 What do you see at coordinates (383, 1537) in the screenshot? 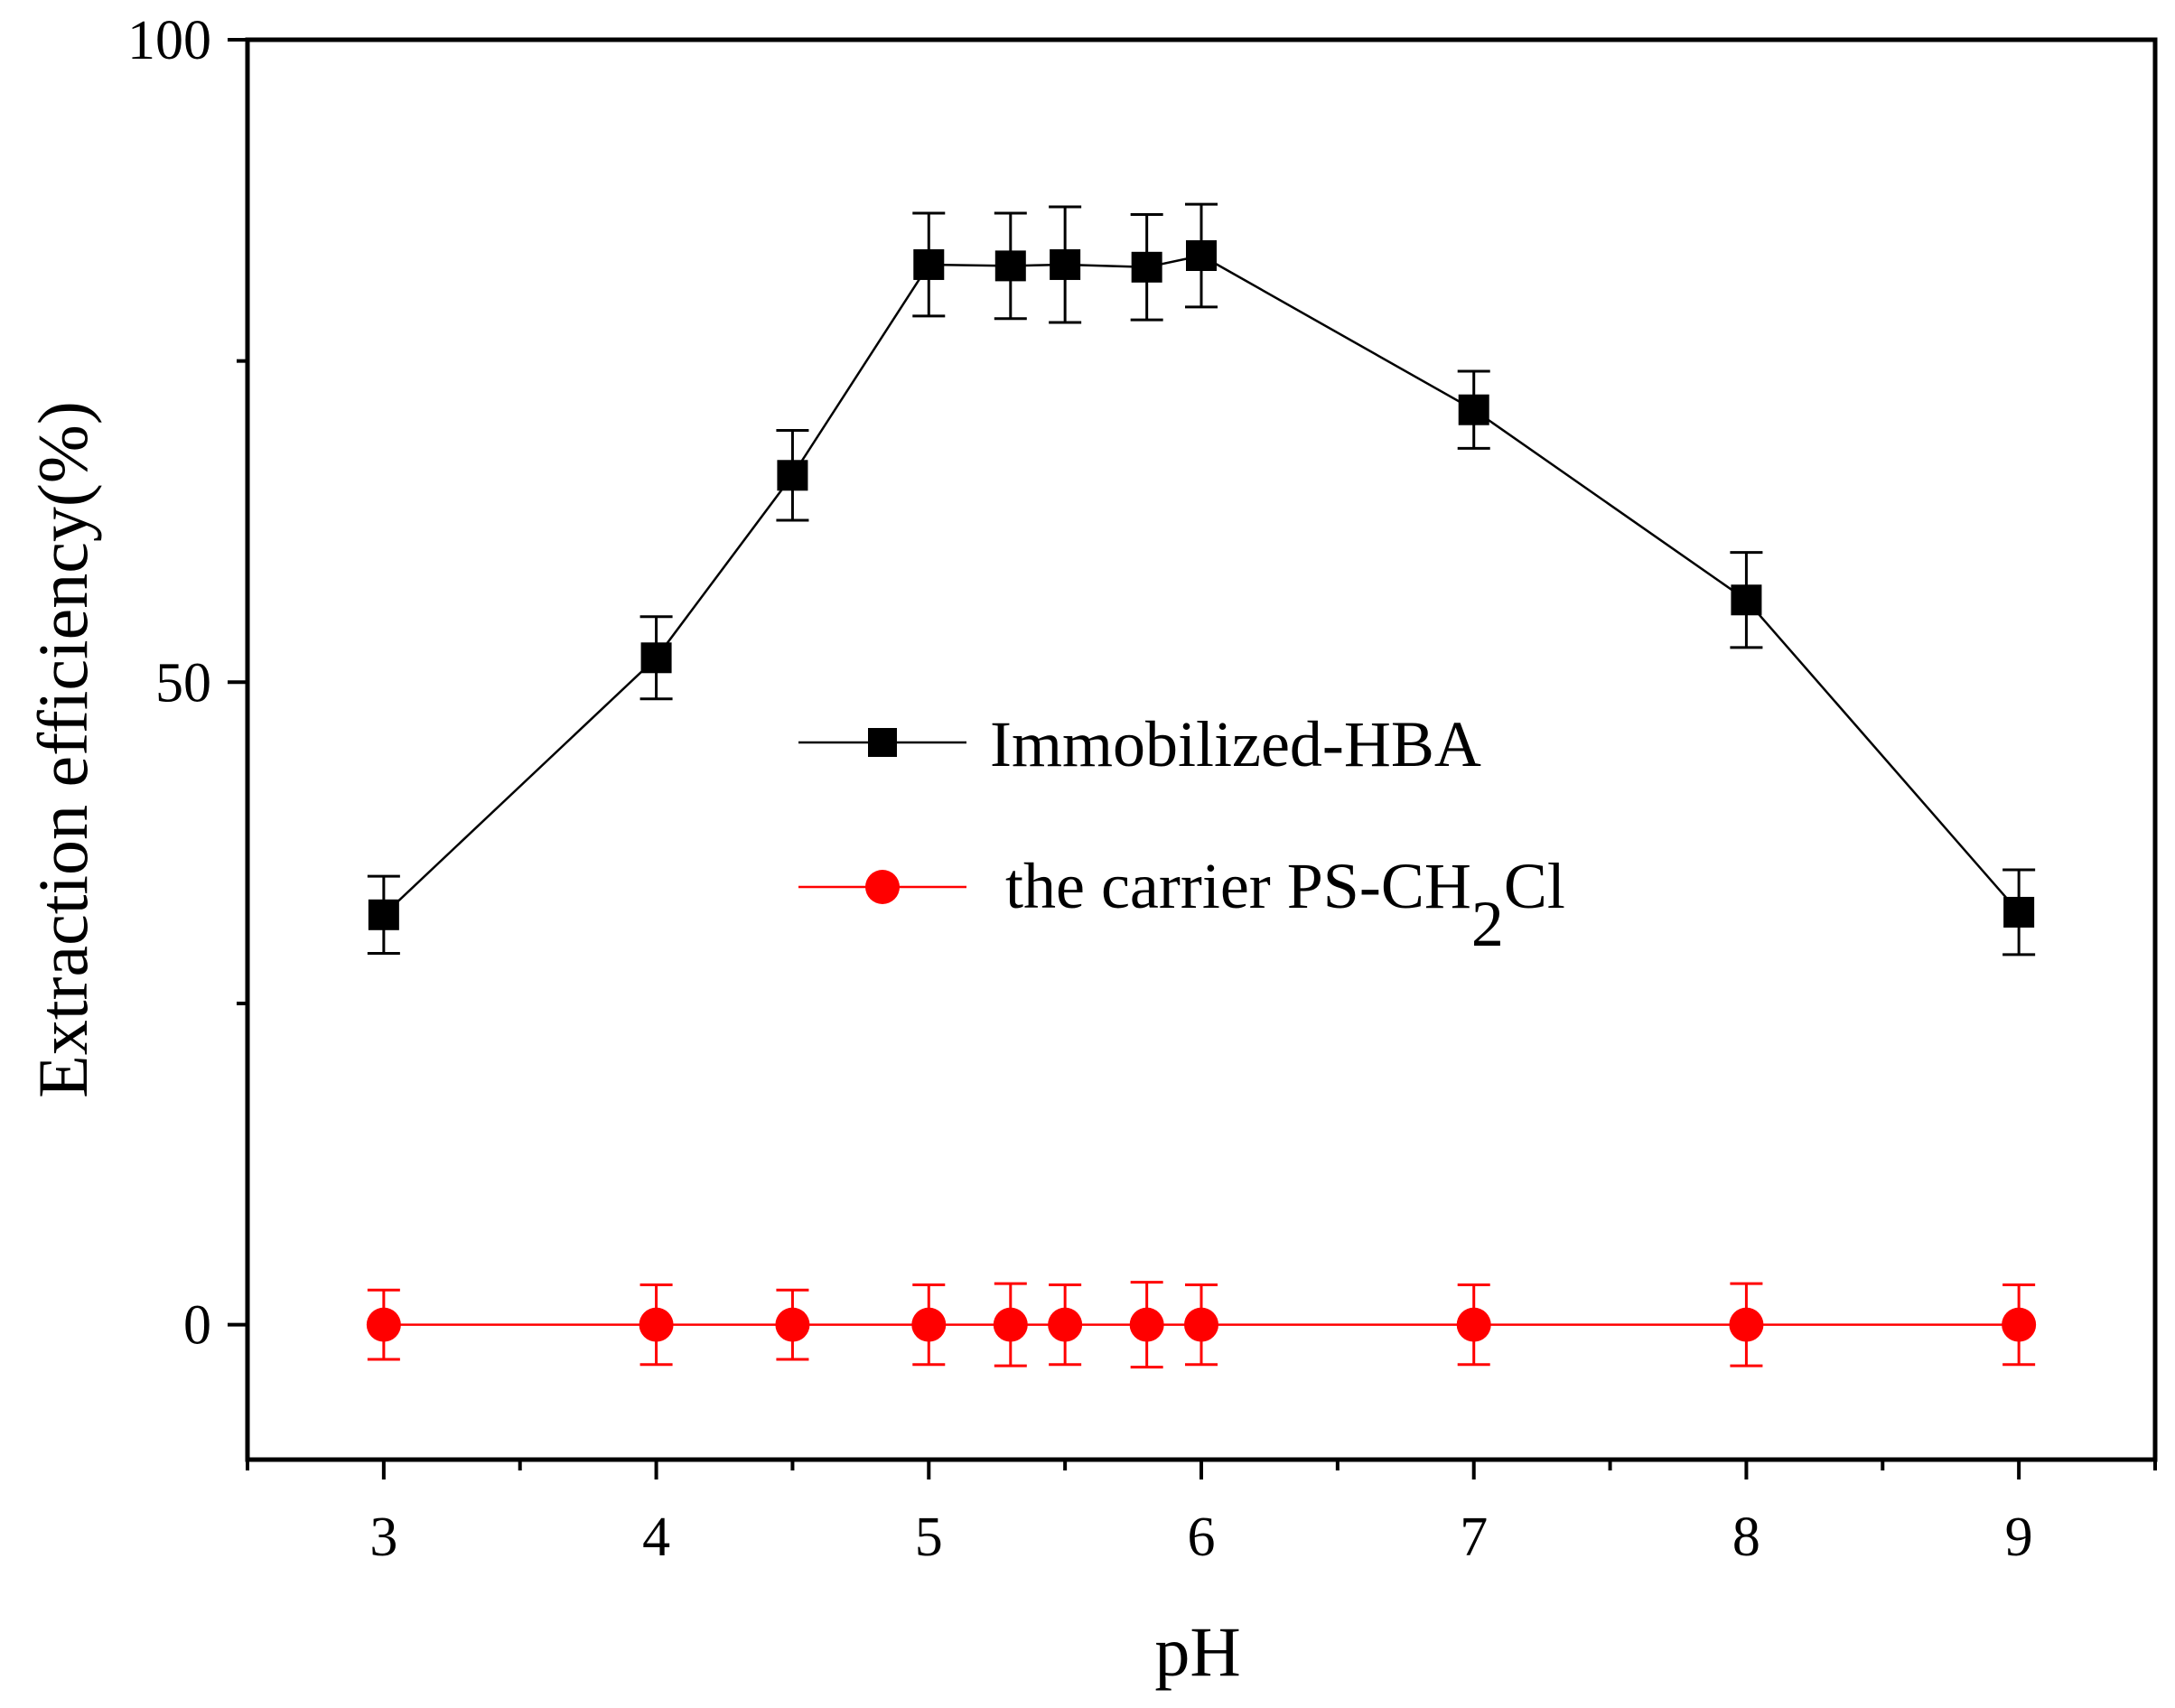
I see `x-tick-label: 3` at bounding box center [383, 1537].